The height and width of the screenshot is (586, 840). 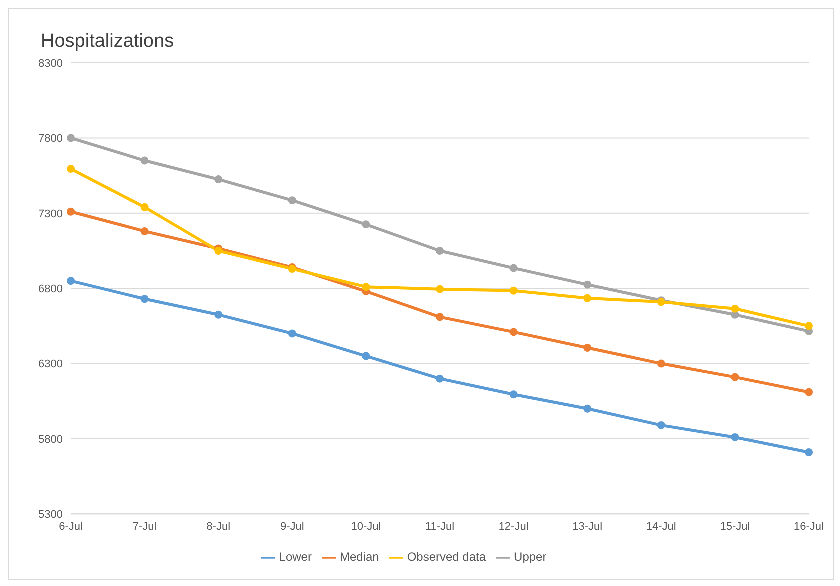 What do you see at coordinates (107, 42) in the screenshot?
I see `chart-title: Hospitalizations` at bounding box center [107, 42].